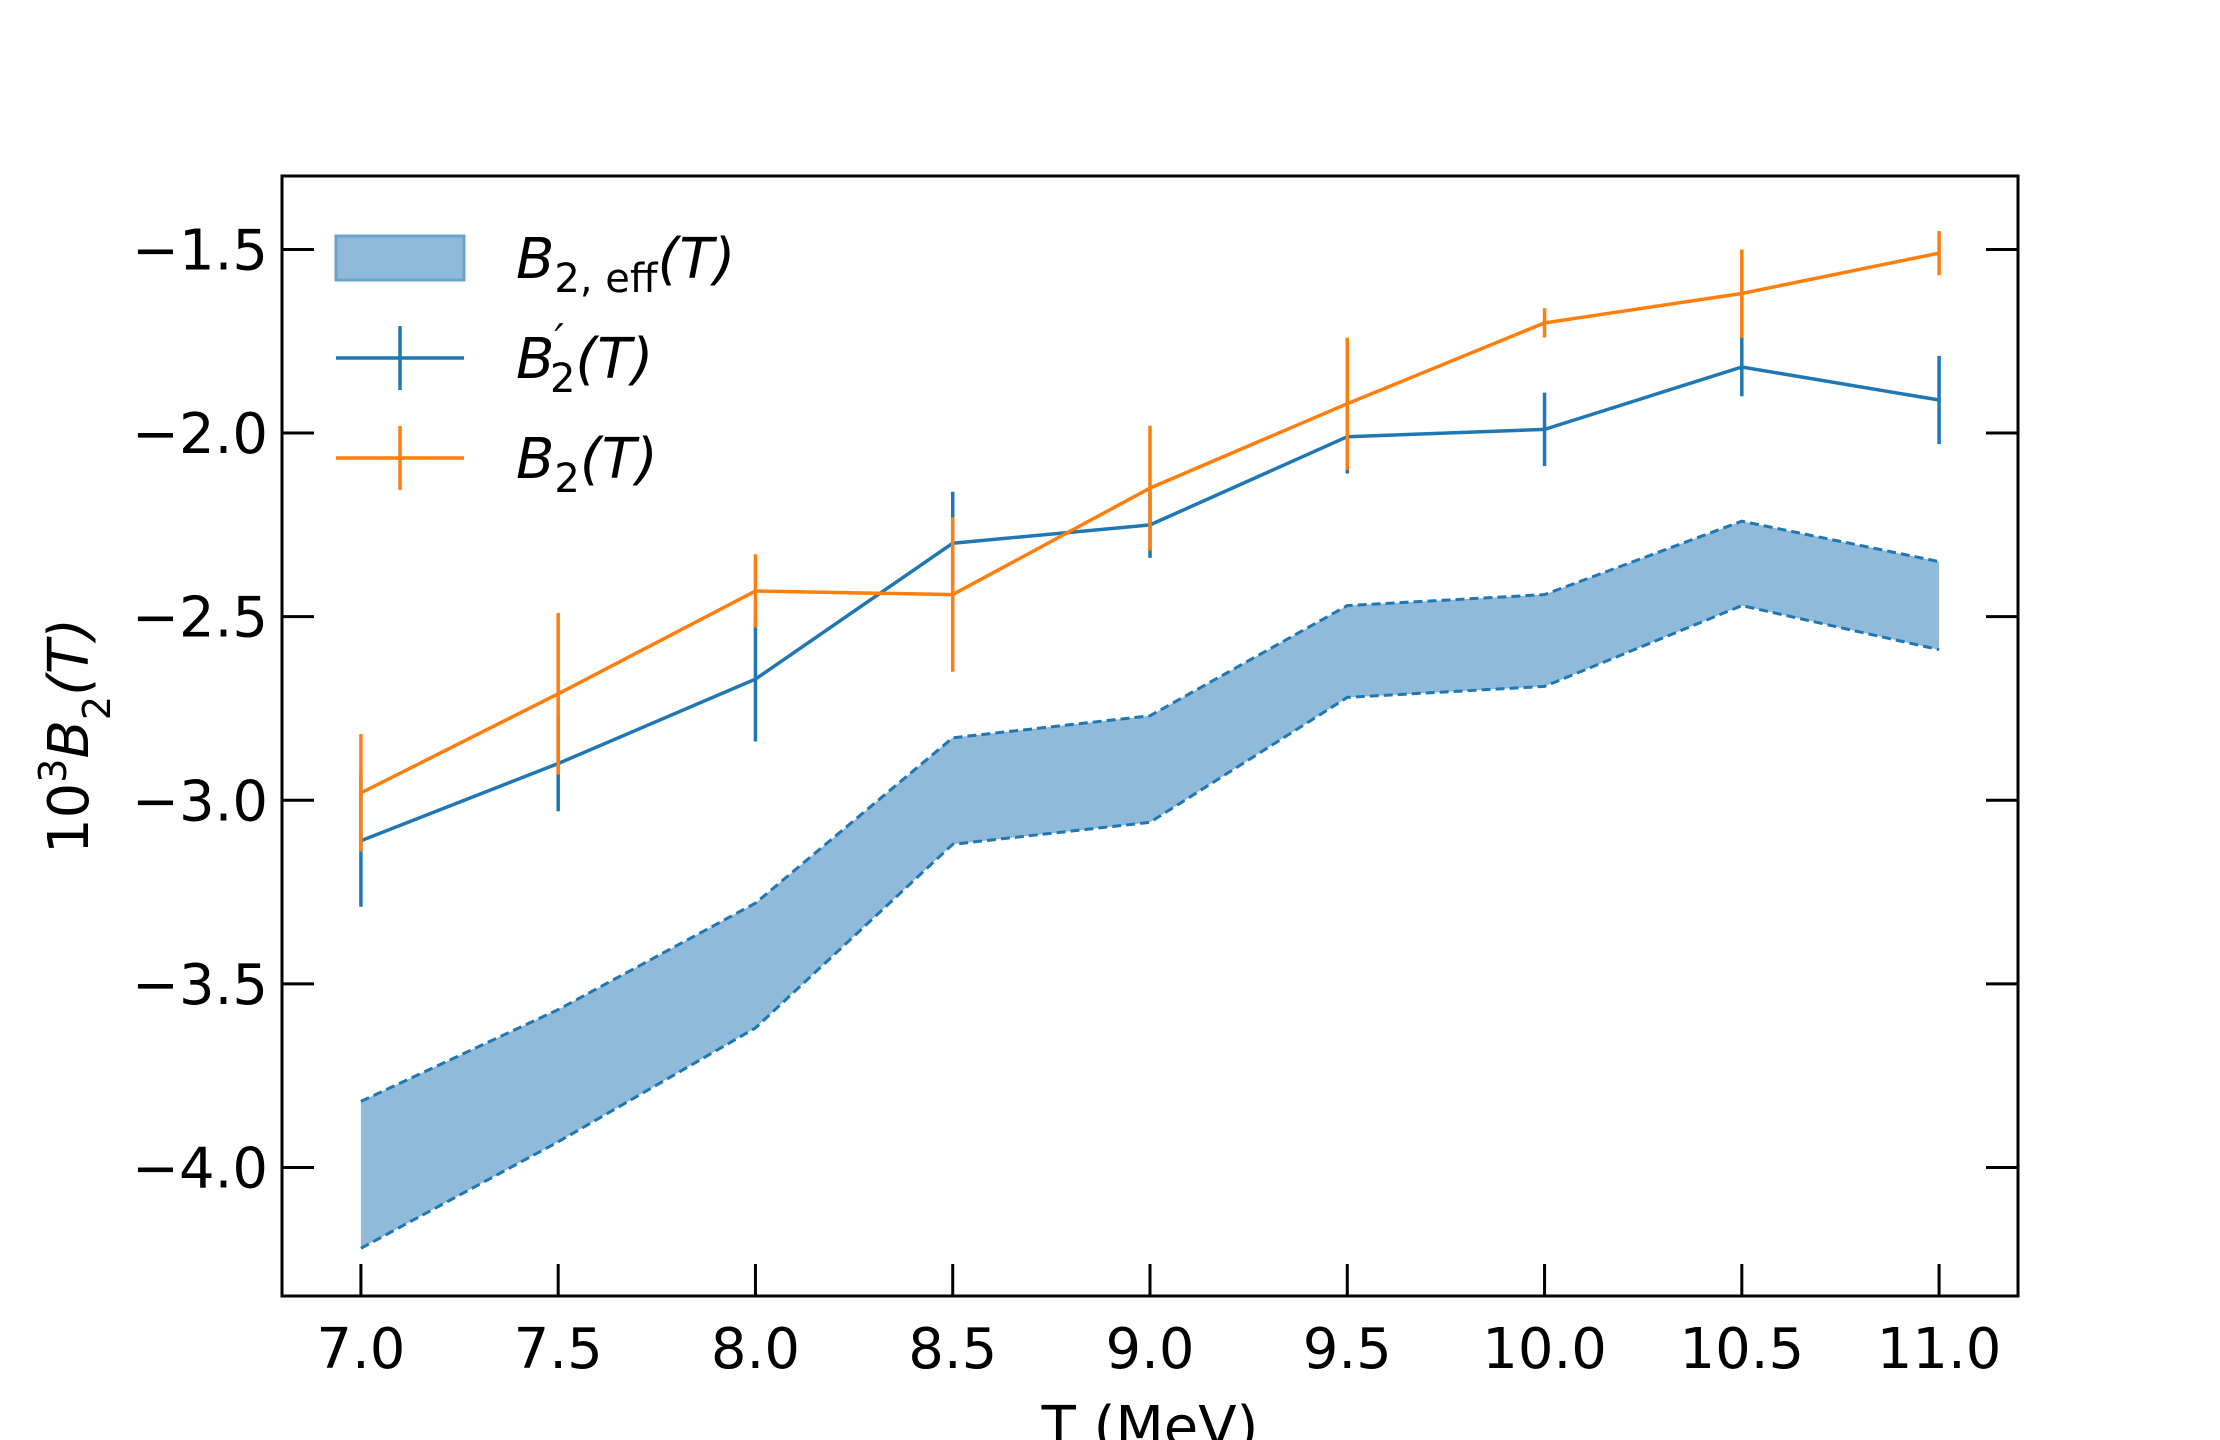  Describe the element at coordinates (535, 259) in the screenshot. I see `legend-label-0-base: B` at that location.